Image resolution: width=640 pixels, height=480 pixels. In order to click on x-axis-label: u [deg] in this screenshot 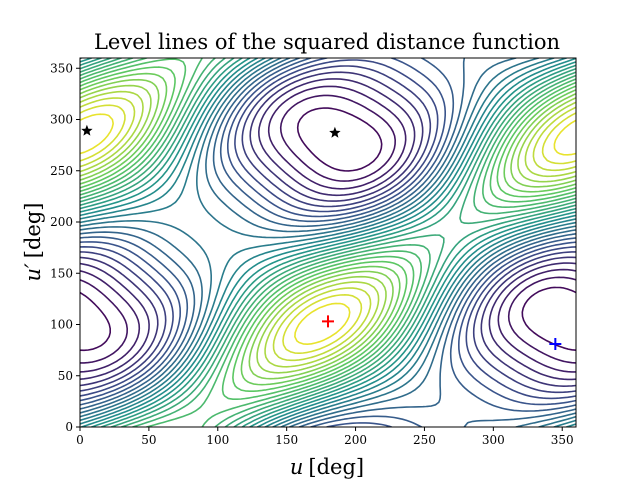, I will do `click(327, 467)`.